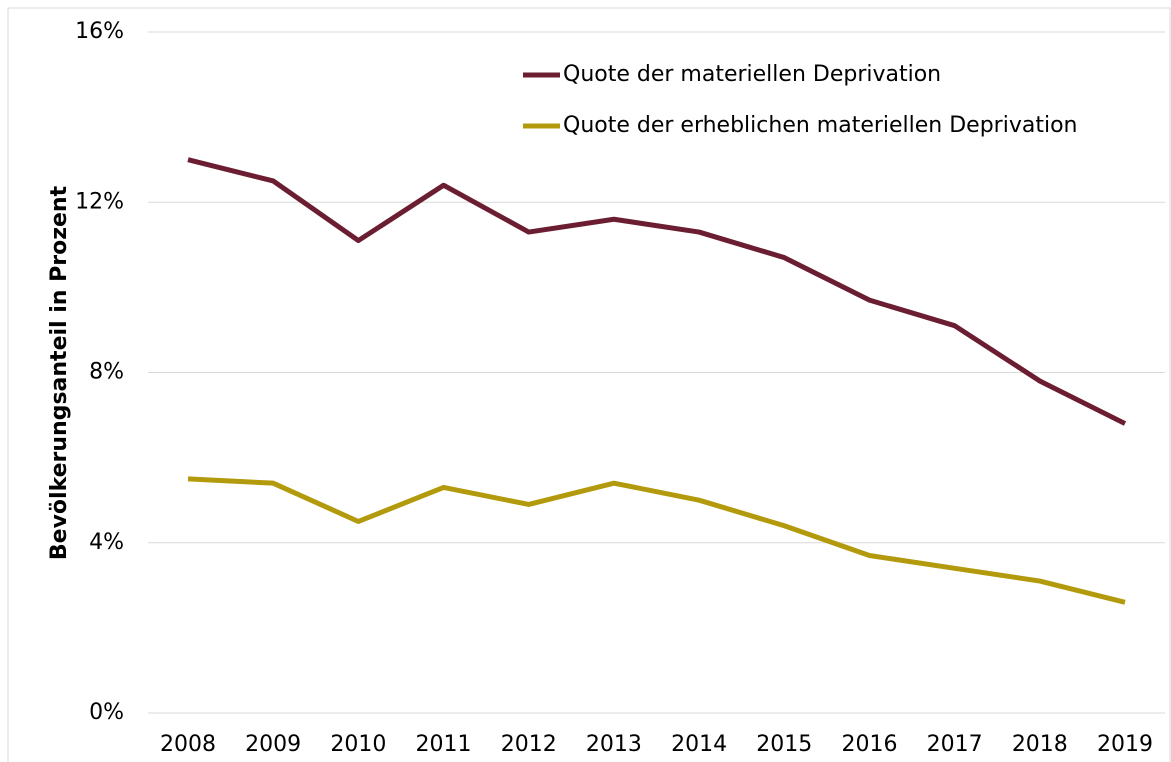  I want to click on x-tick-label: 2012, so click(529, 744).